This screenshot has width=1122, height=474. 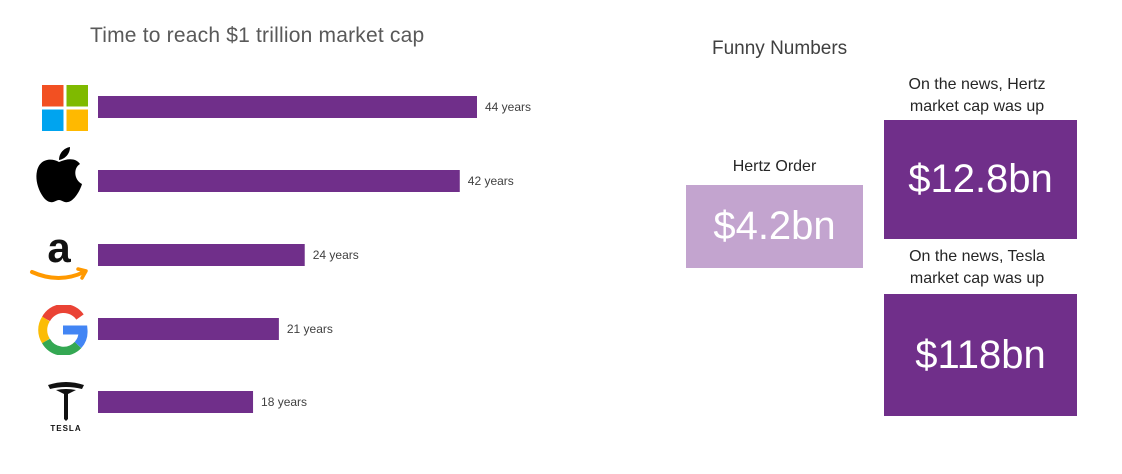 I want to click on tesla-marketcap-box: $118bn, so click(x=980, y=355).